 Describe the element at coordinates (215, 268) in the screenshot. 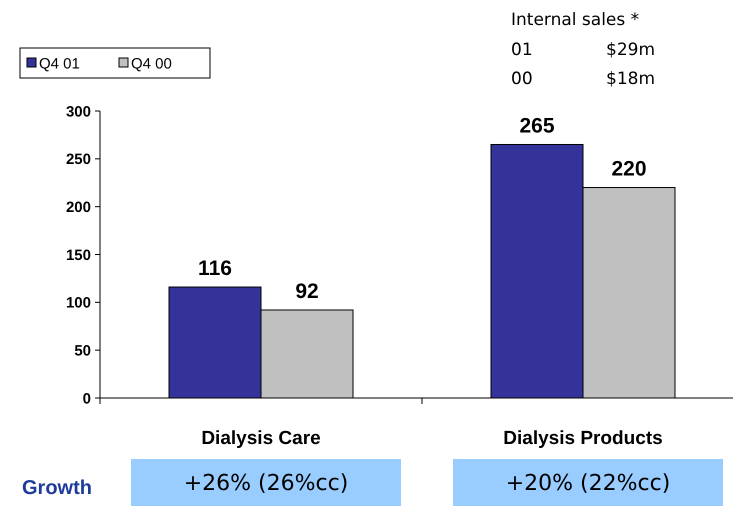

I see `data-label: 116` at that location.